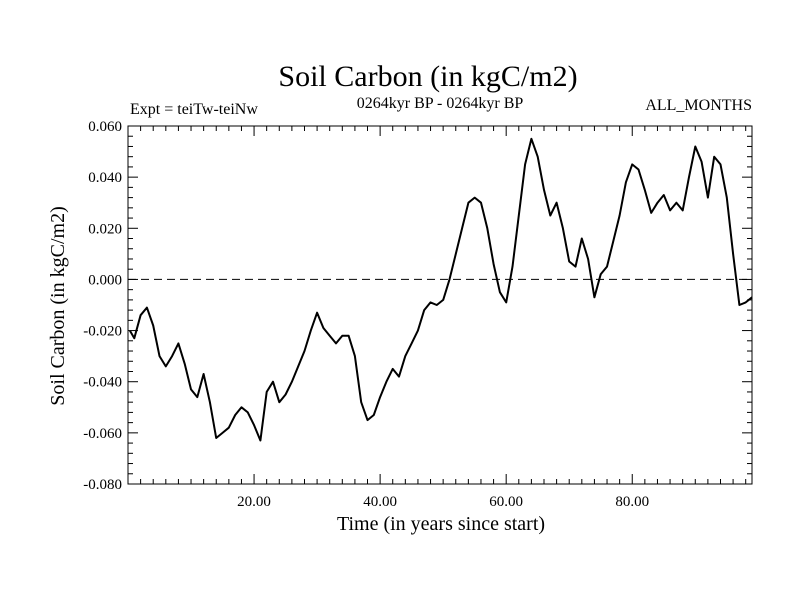  Describe the element at coordinates (102, 332) in the screenshot. I see `y-tick-label: -0.020` at that location.